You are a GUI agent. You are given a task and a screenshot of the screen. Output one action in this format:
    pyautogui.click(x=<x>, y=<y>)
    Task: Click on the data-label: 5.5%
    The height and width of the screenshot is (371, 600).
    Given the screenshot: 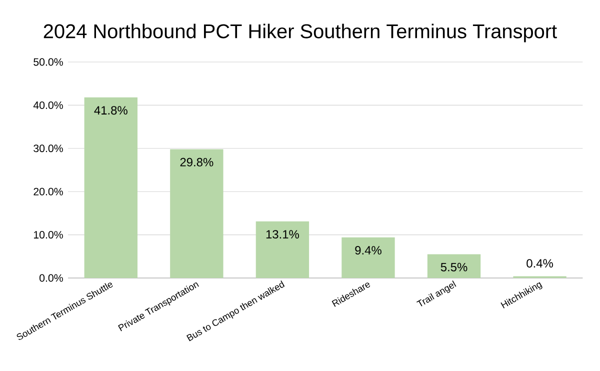 What is the action you would take?
    pyautogui.click(x=454, y=267)
    